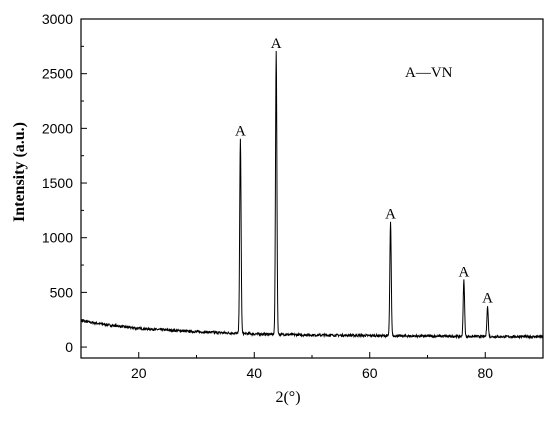  What do you see at coordinates (287, 397) in the screenshot?
I see `x-axis-title: 2(°)` at bounding box center [287, 397].